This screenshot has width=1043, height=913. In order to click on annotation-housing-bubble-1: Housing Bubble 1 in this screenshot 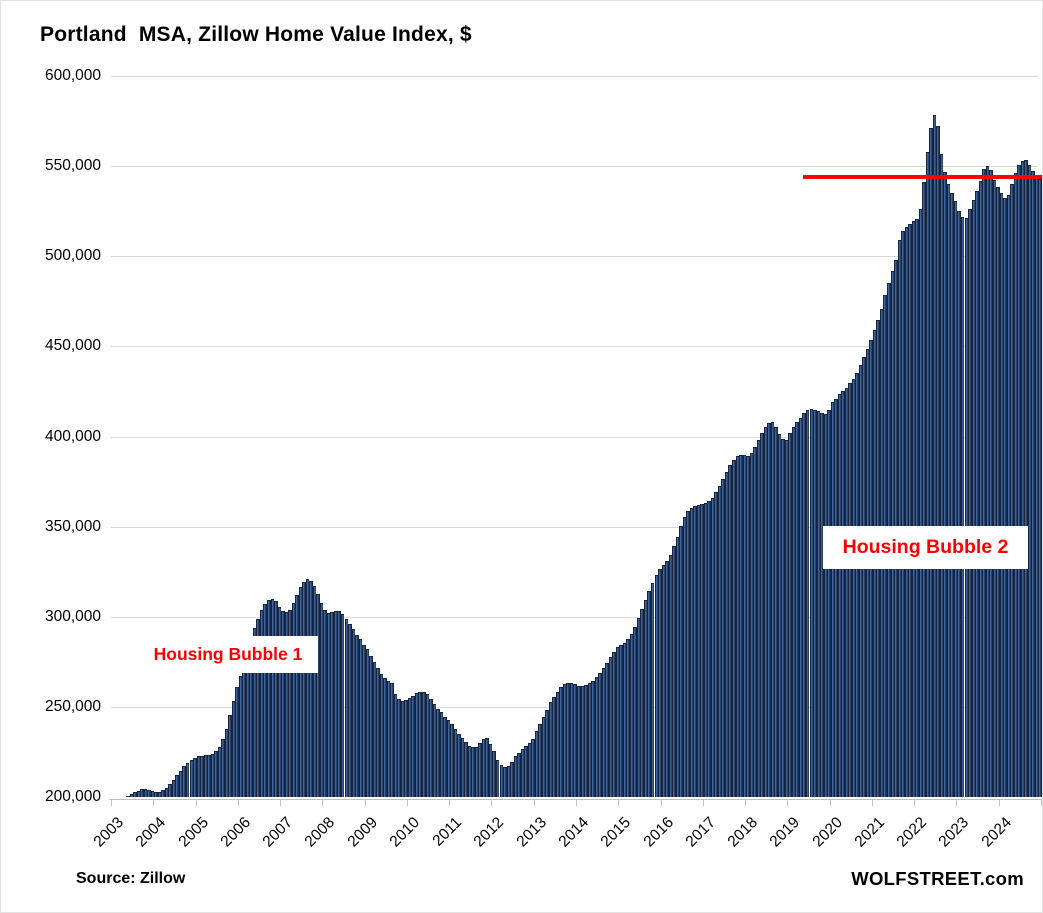, I will do `click(228, 654)`.